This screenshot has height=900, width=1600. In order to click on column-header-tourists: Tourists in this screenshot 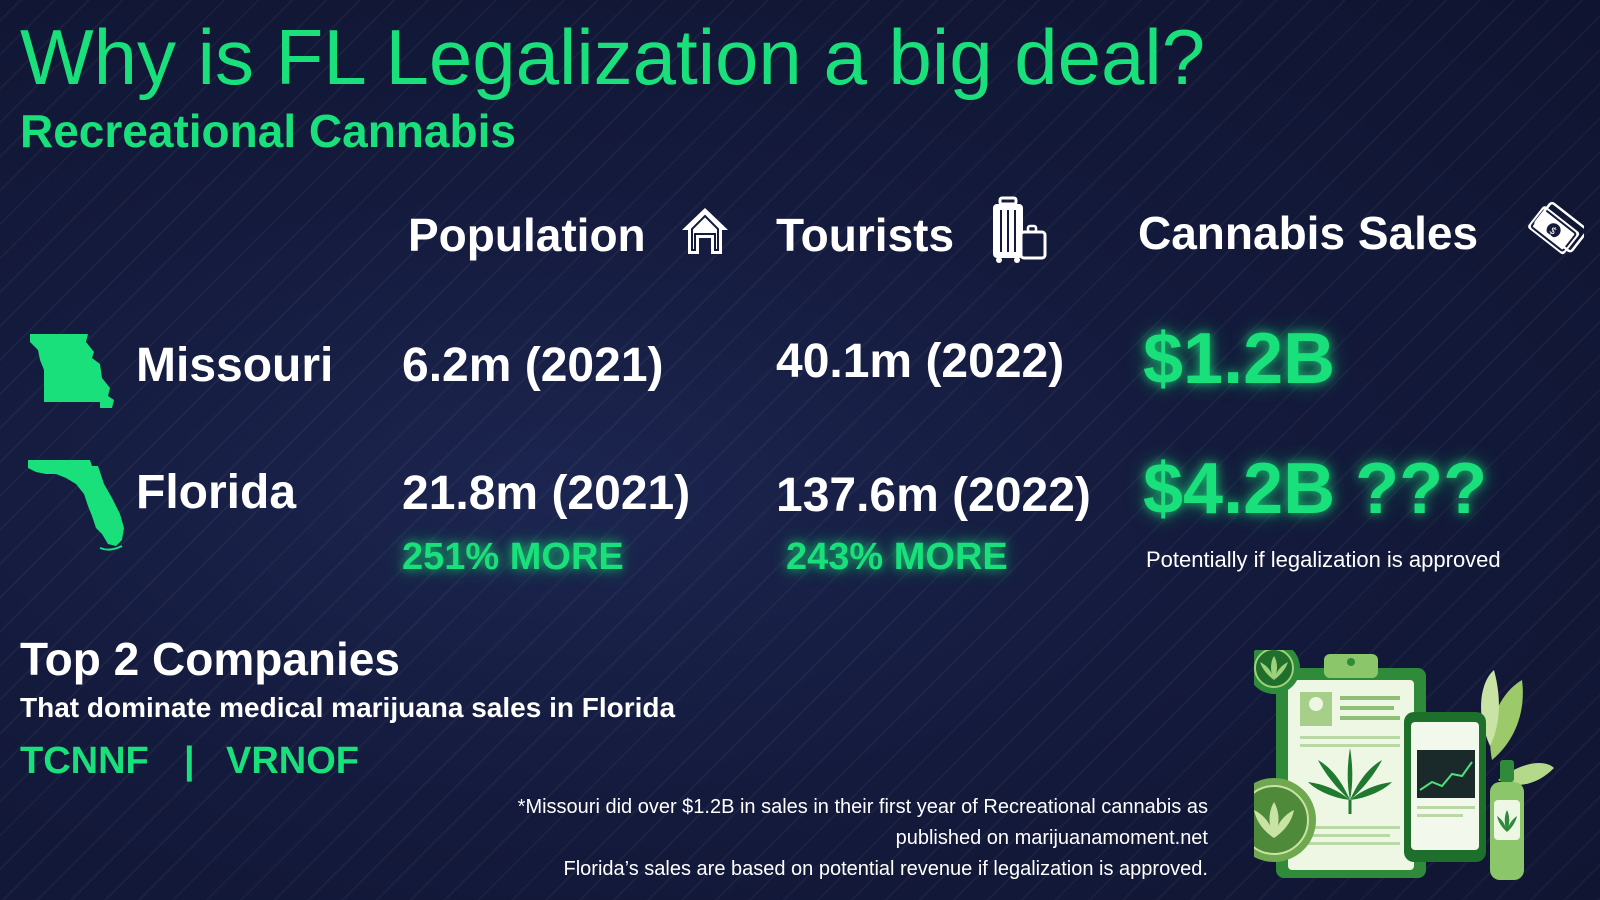, I will do `click(865, 235)`.